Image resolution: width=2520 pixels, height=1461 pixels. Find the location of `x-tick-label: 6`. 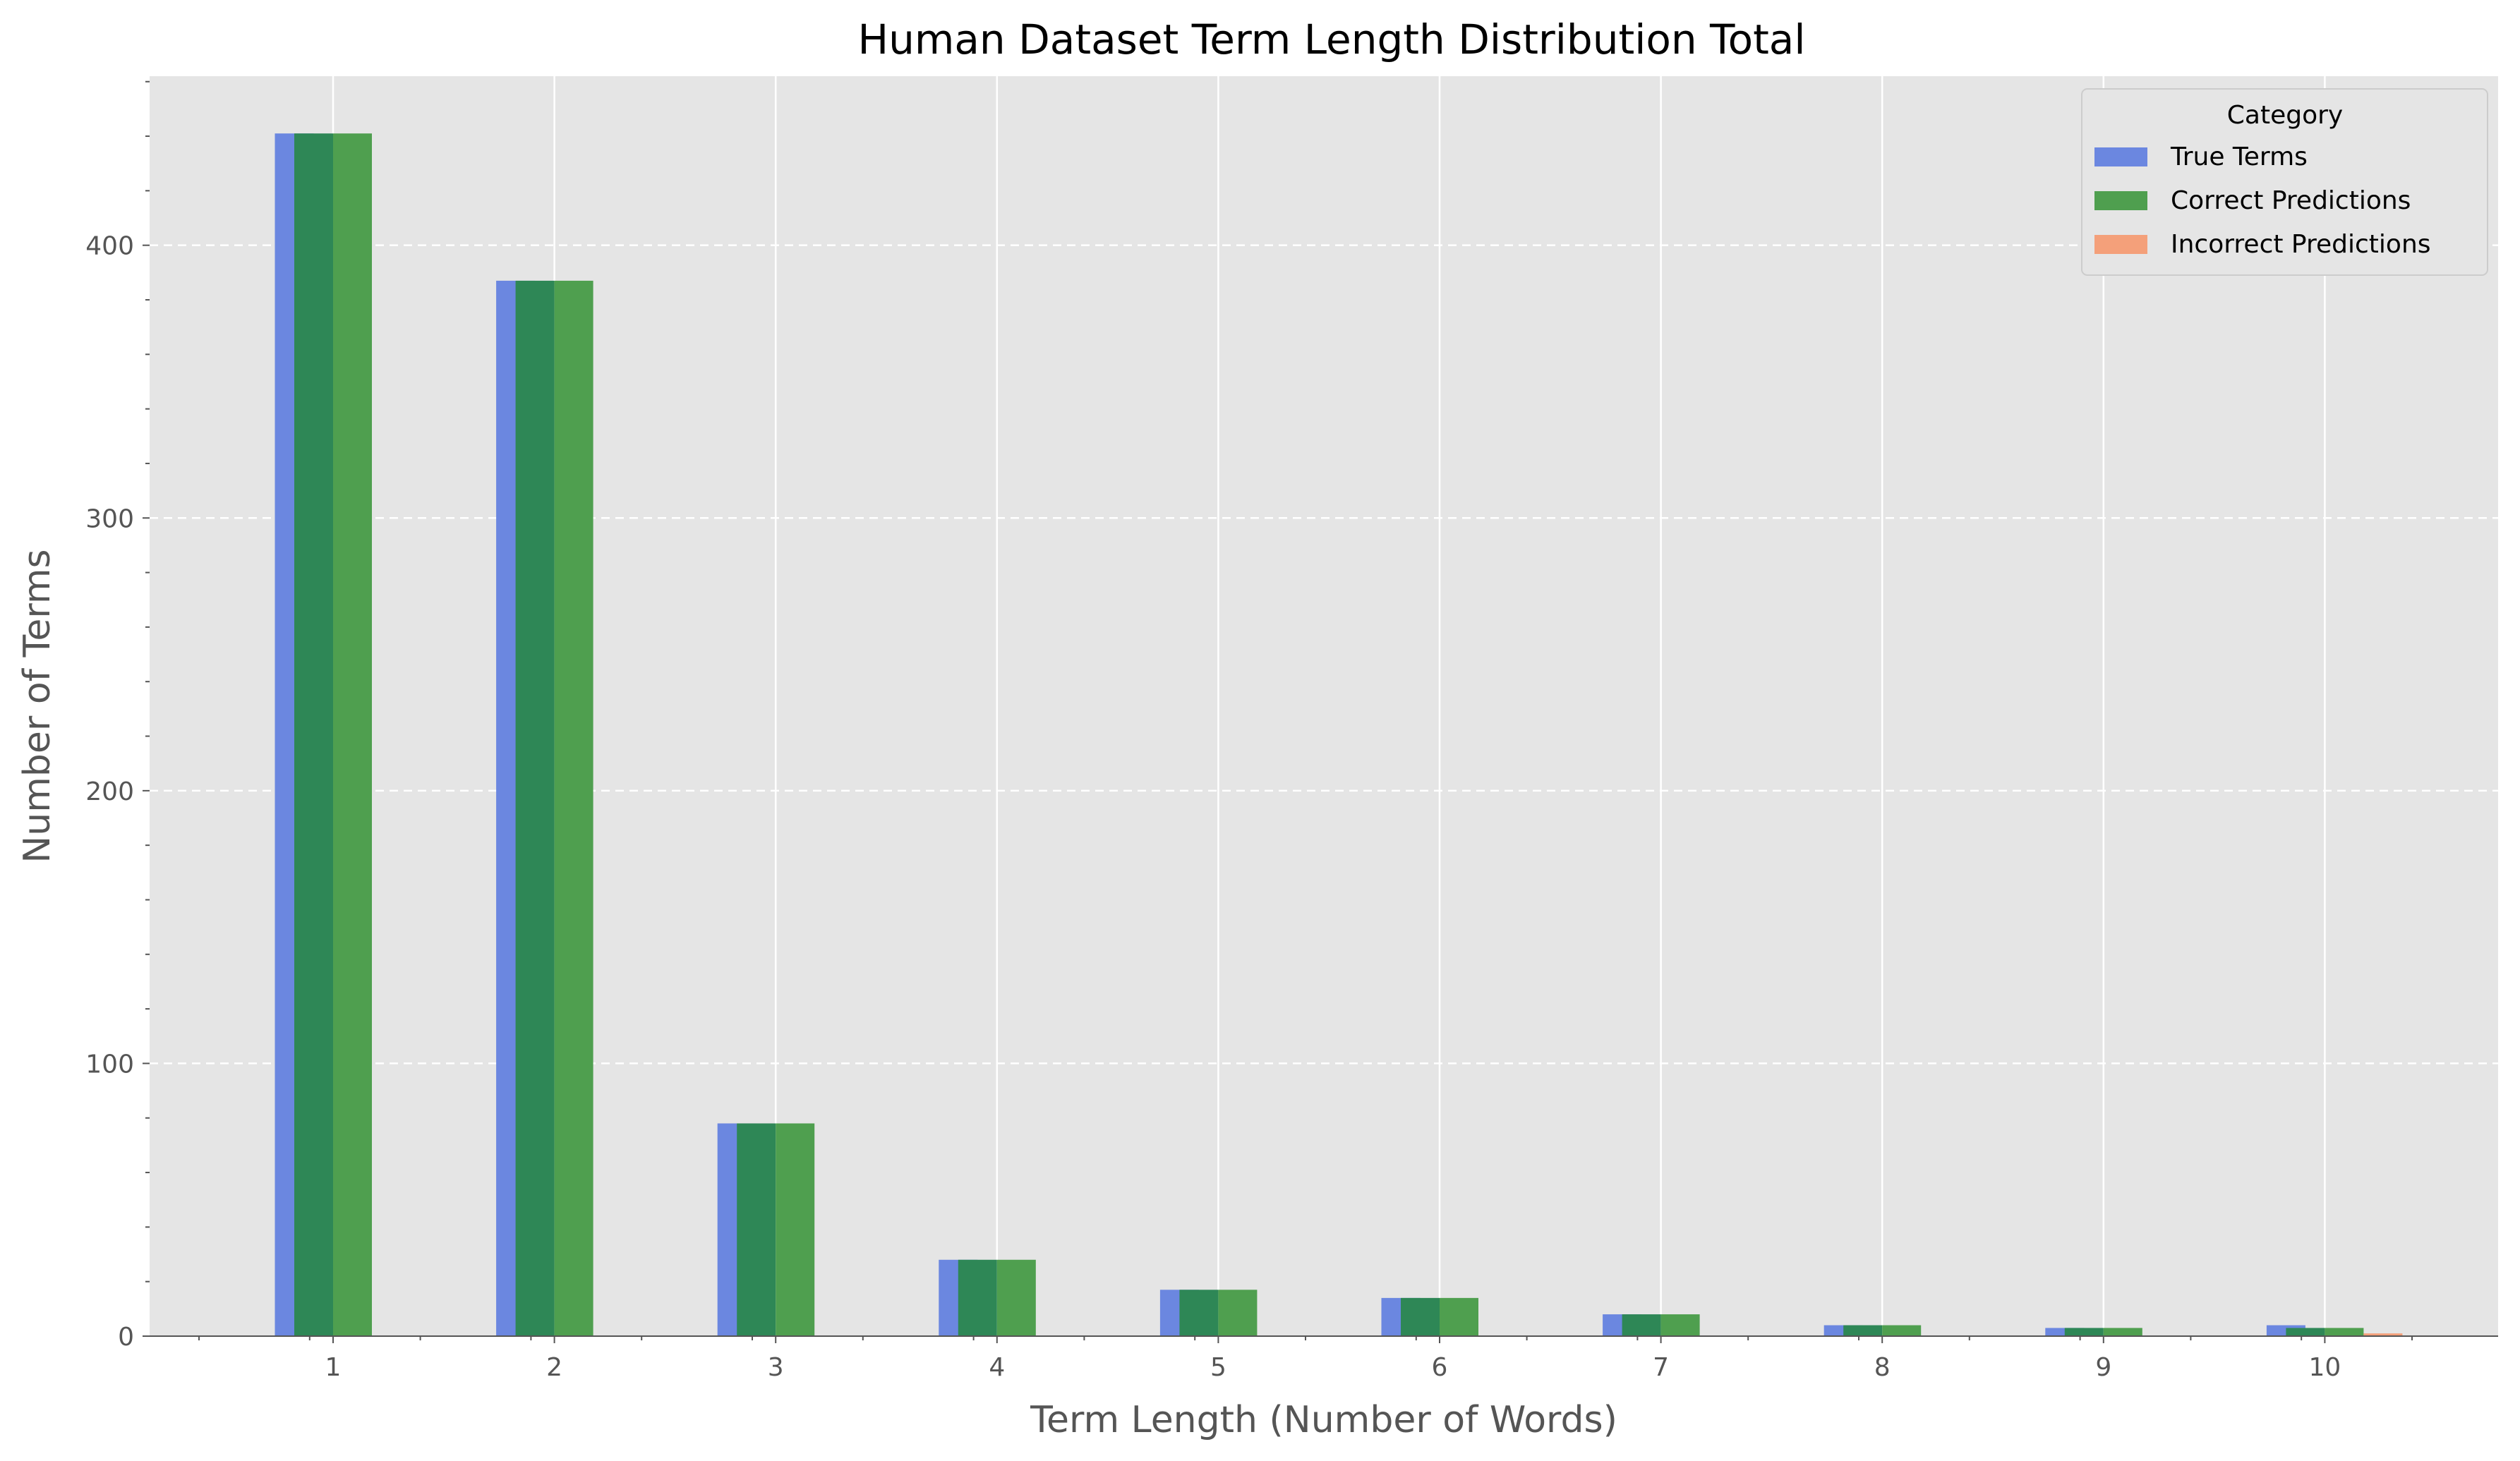

x-tick-label: 6 is located at coordinates (1440, 1367).